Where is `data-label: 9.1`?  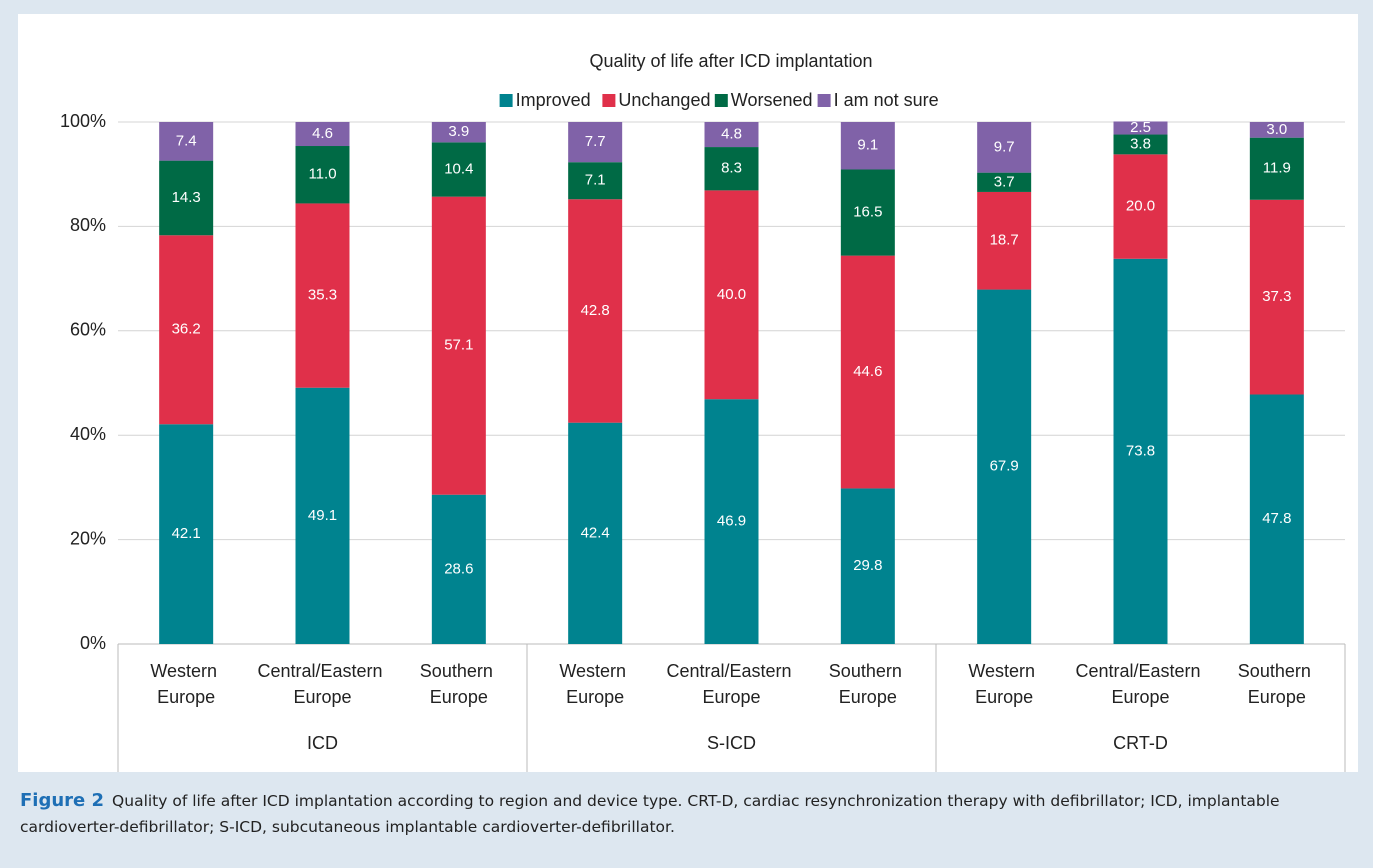 data-label: 9.1 is located at coordinates (867, 145).